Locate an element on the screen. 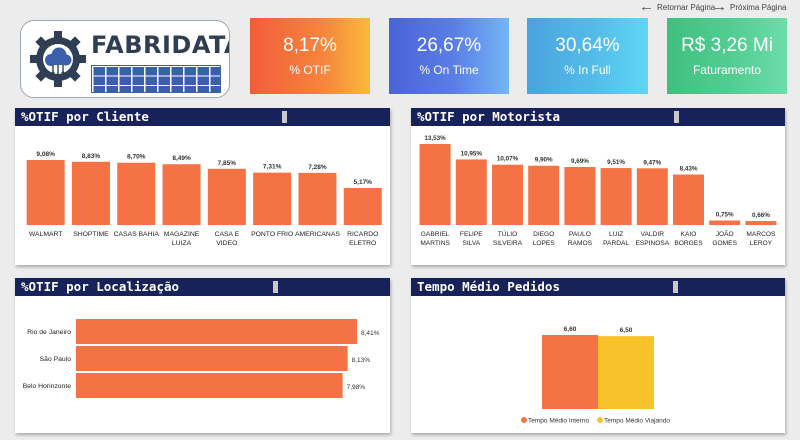 The image size is (800, 440). kpi-label: % On Time is located at coordinates (449, 70).